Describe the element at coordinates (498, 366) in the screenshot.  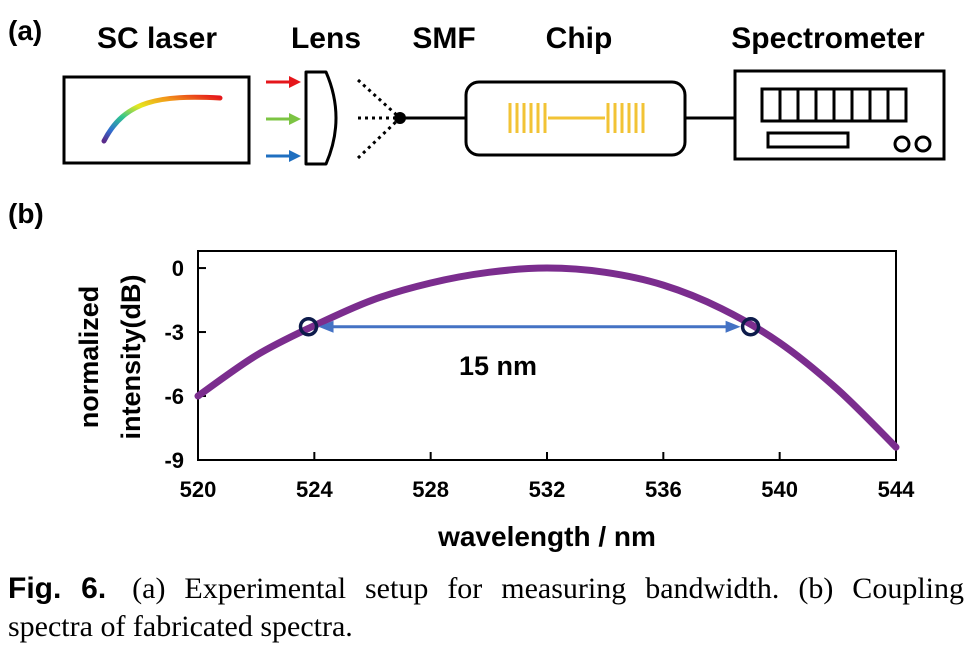
I see `annotation-label: 15 nm` at that location.